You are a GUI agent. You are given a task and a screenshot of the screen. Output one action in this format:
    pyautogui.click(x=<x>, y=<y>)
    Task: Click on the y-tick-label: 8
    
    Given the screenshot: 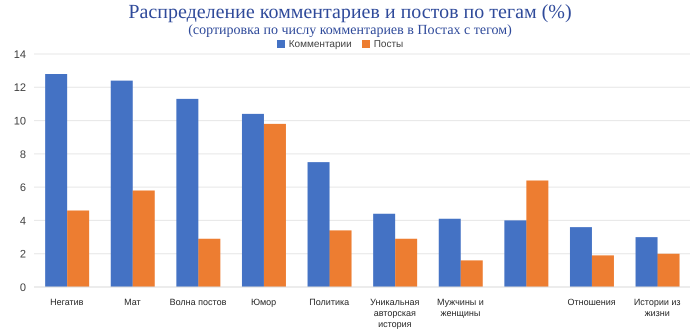 What is the action you would take?
    pyautogui.click(x=23, y=154)
    